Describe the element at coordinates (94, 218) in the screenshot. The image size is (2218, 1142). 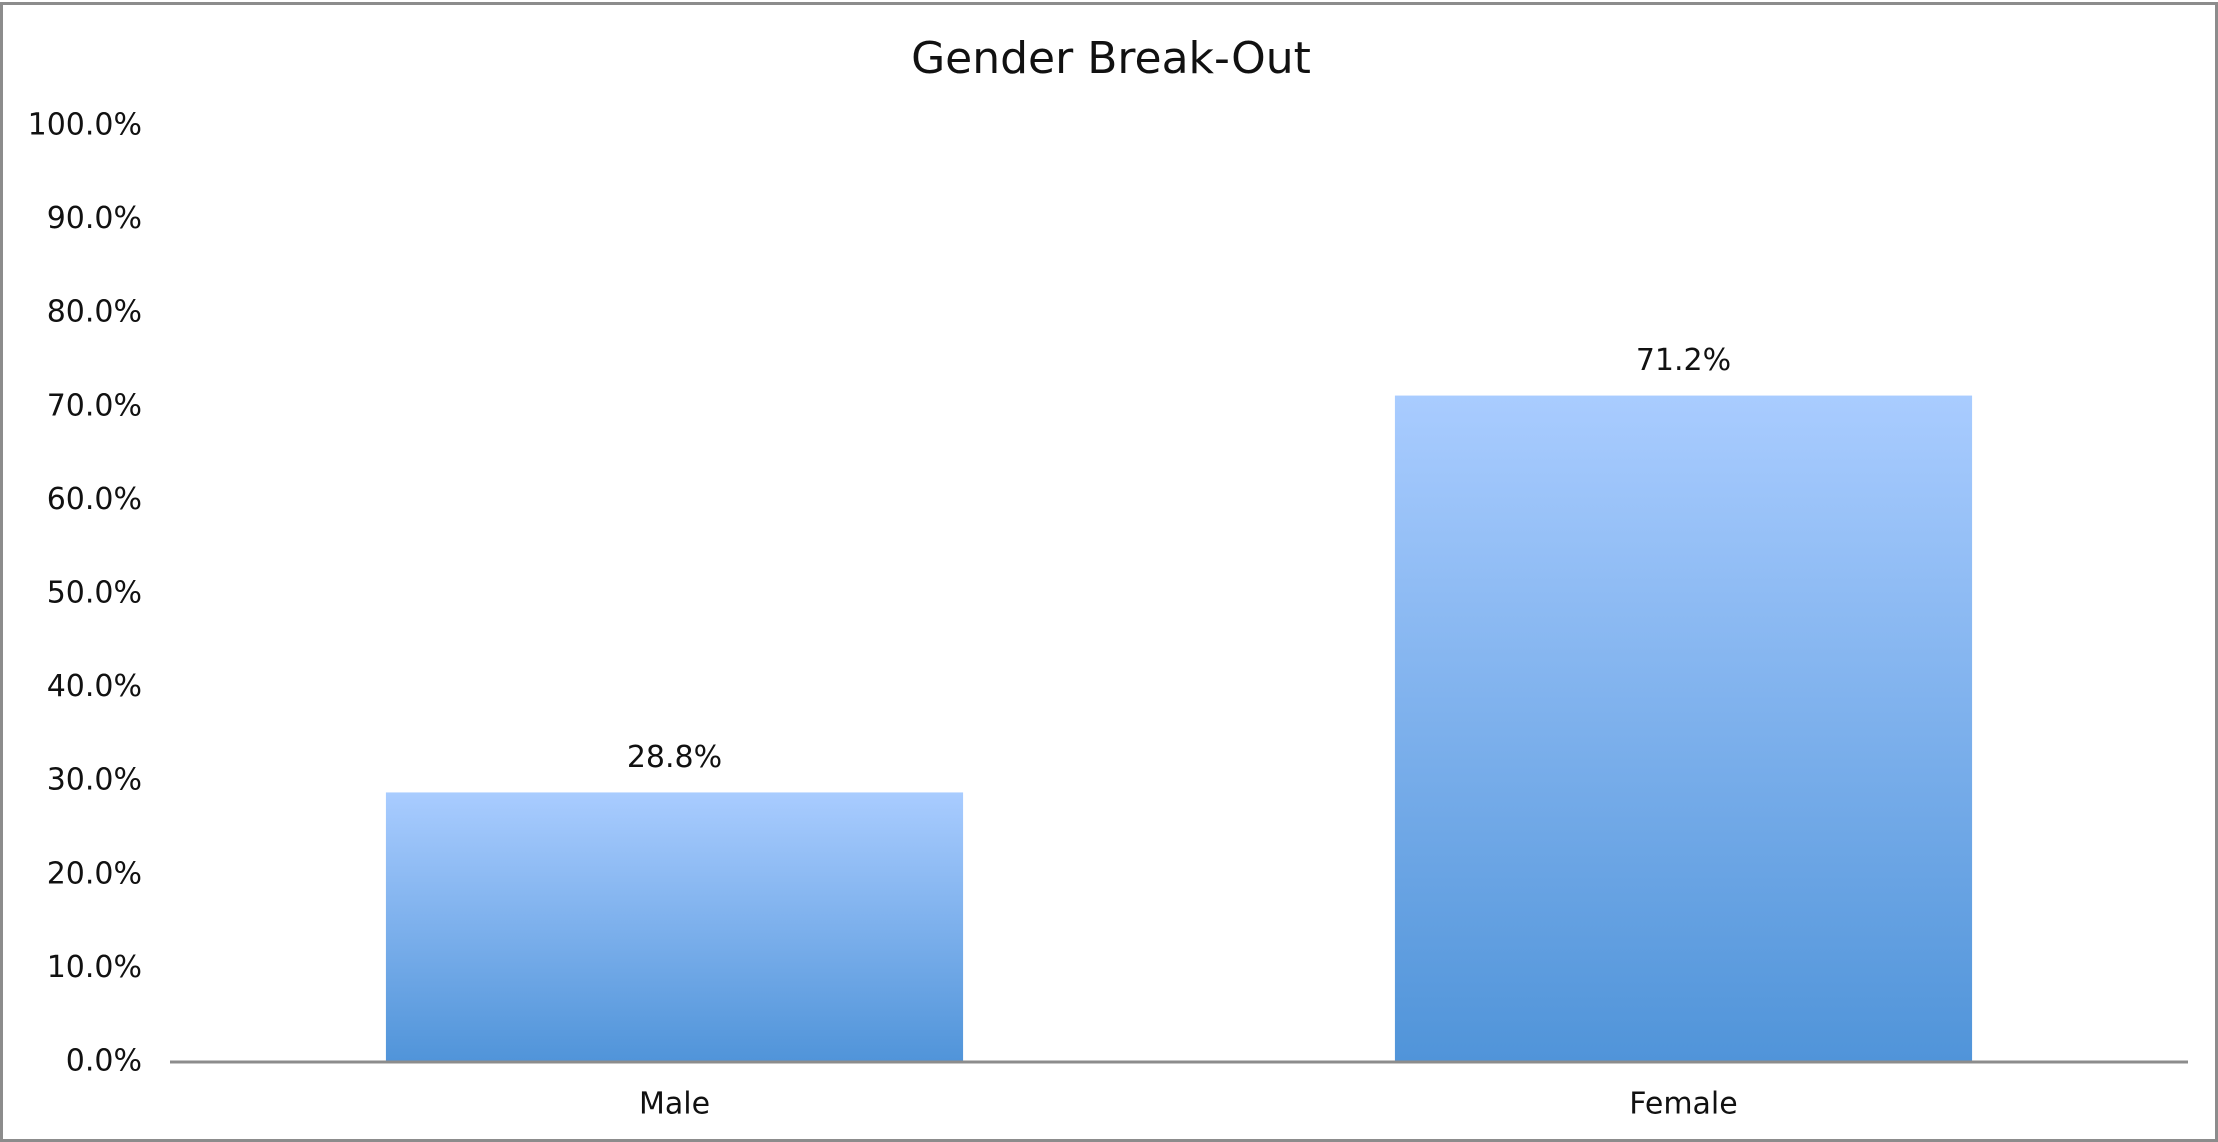
I see `y-tick-label: 90.0%` at that location.